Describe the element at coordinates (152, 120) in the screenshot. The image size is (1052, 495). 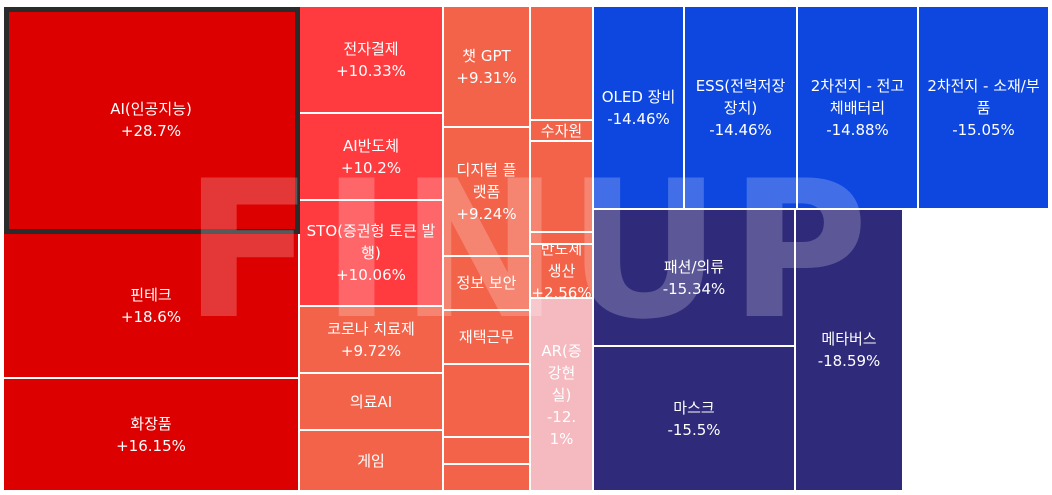
I see `treemap-tile: AI(인공지능) +28.7%` at that location.